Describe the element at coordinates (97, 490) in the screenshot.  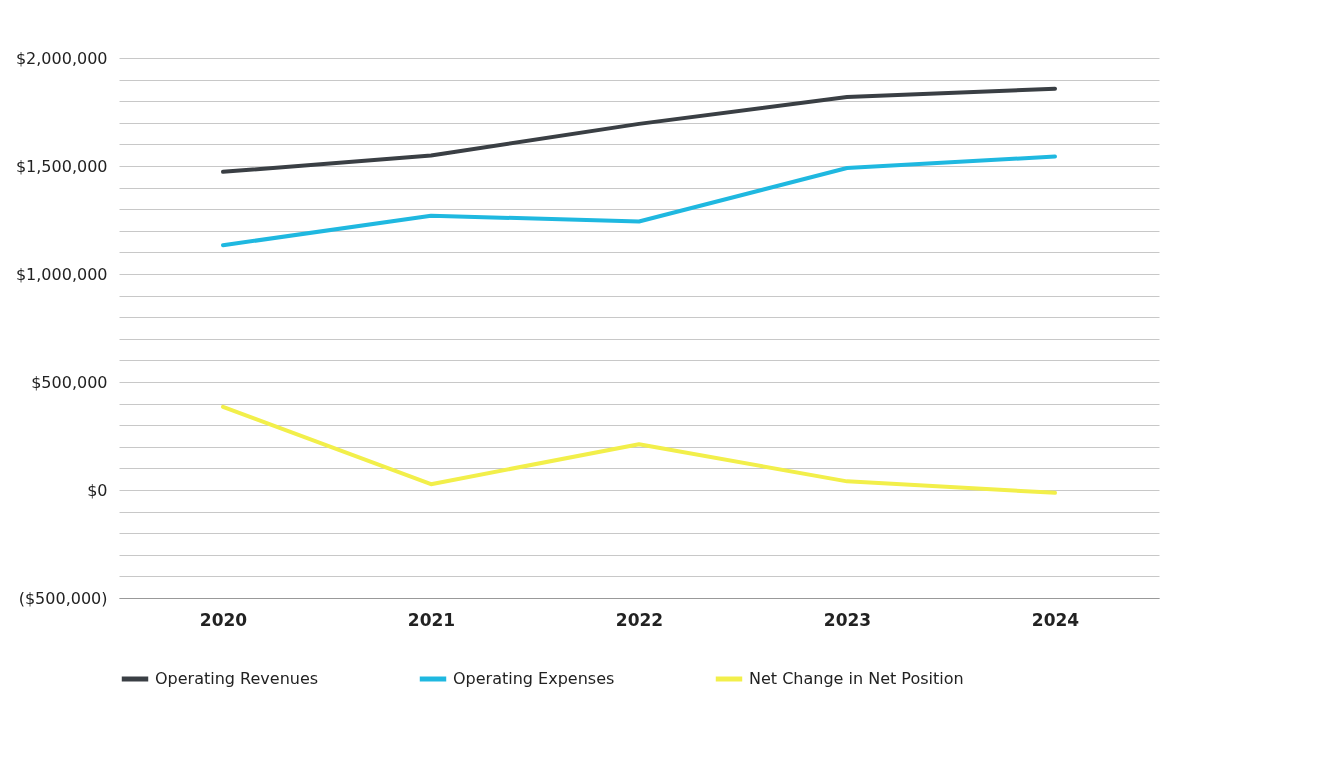
I see `y-tick-label: $0` at that location.